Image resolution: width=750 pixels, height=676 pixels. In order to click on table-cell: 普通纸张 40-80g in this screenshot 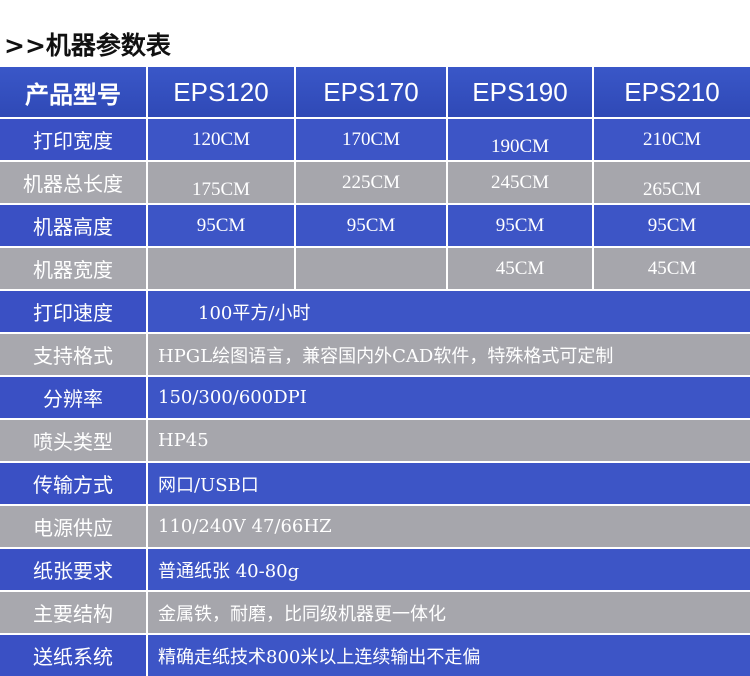, I will do `click(449, 569)`.